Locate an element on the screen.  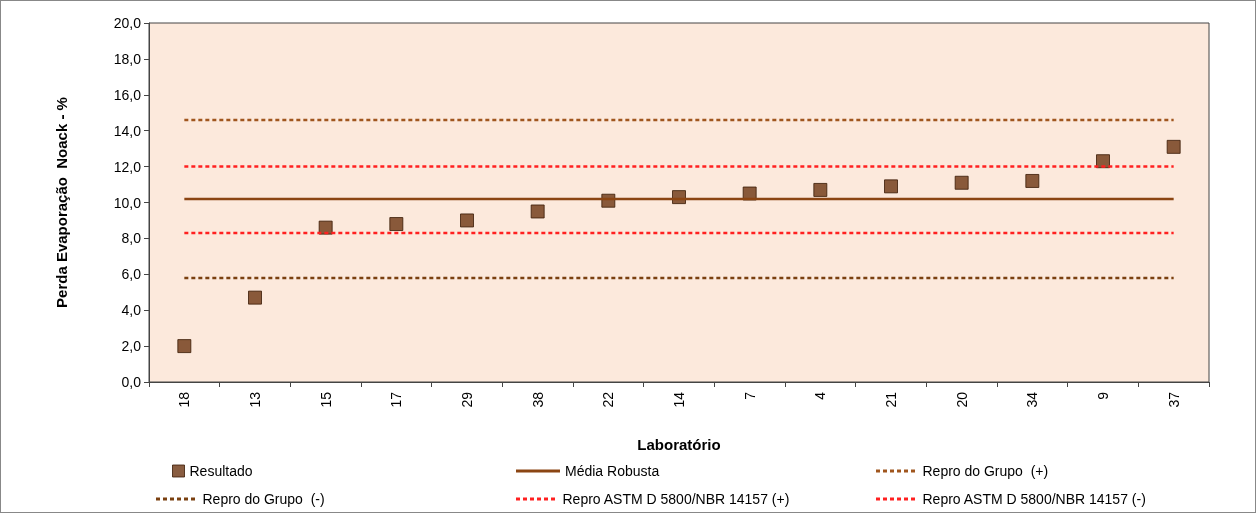
y-tick-label: 0,0 is located at coordinates (131, 382).